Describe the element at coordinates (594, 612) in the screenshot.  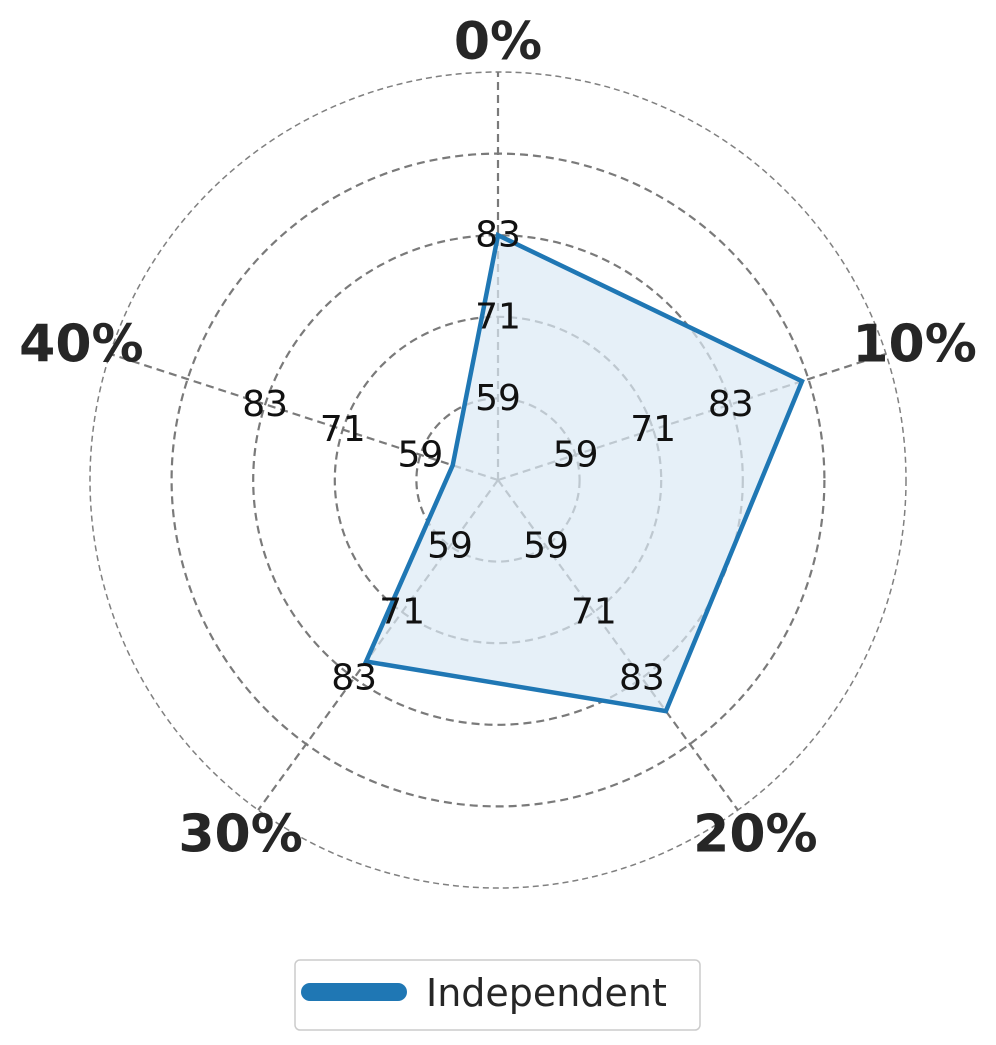
I see `tick-label-20pct-71: 71` at that location.